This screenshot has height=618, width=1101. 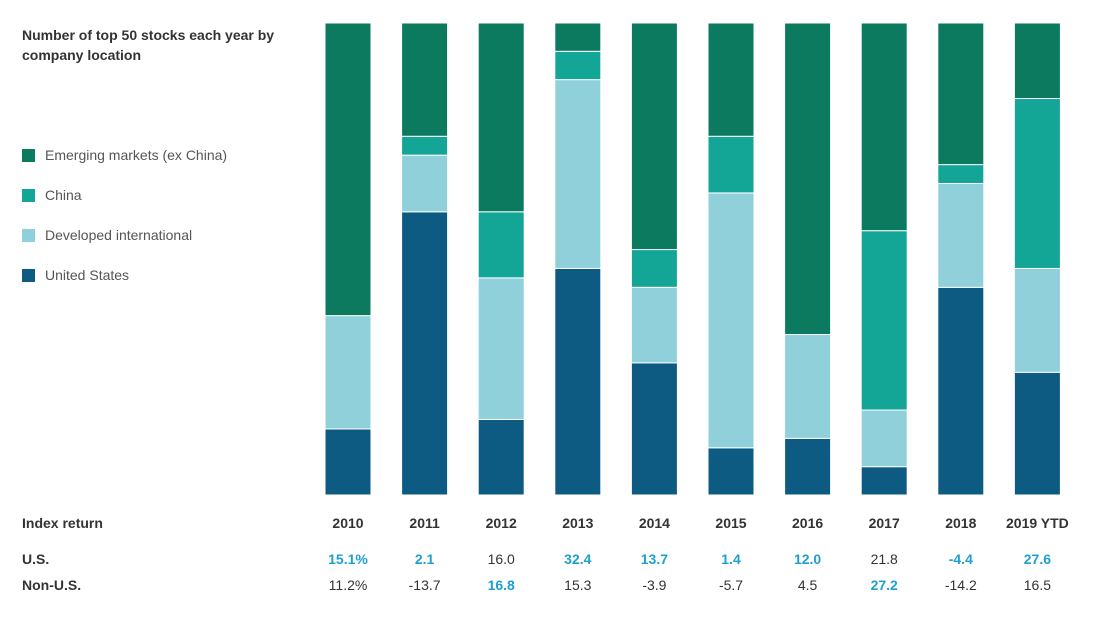 I want to click on legend-item: Developed international, so click(x=124, y=235).